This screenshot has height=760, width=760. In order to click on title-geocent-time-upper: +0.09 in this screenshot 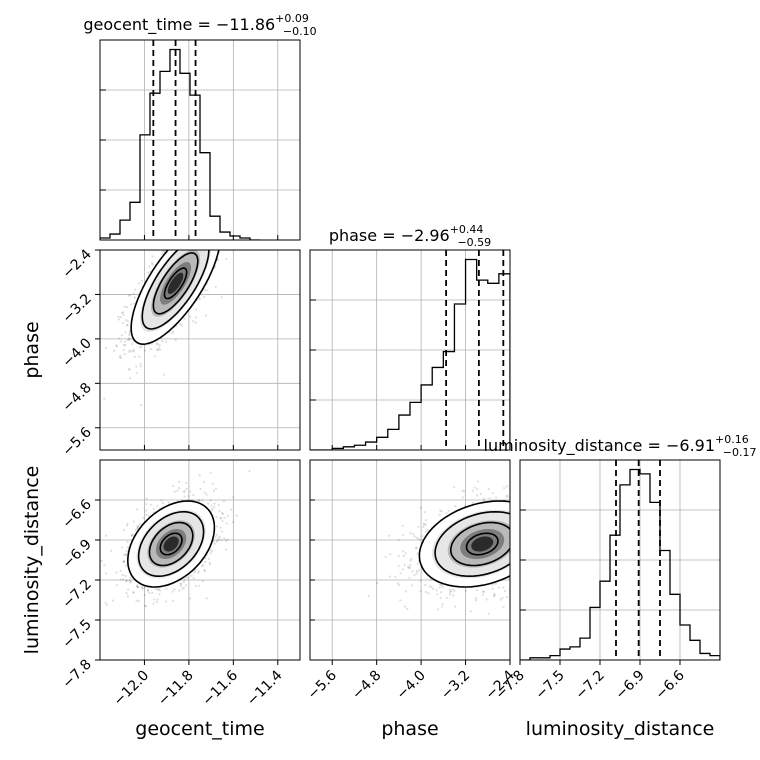, I will do `click(292, 18)`.